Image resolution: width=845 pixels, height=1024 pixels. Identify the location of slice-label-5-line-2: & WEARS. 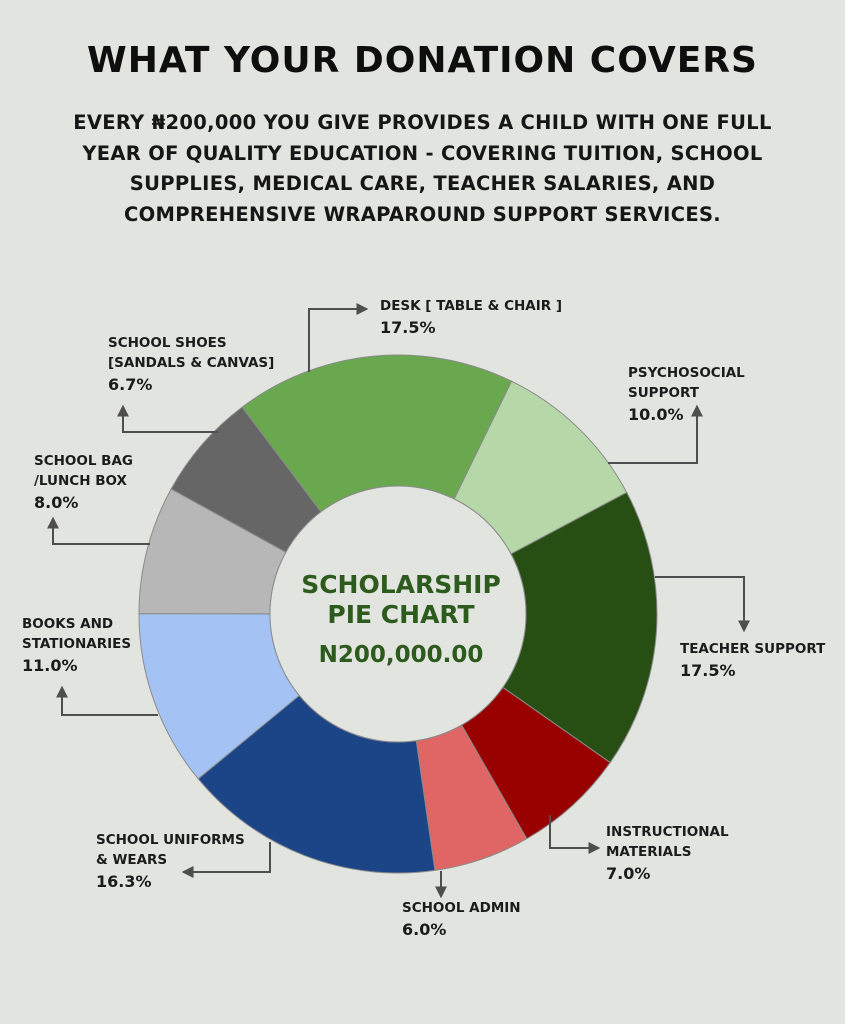
(131, 860).